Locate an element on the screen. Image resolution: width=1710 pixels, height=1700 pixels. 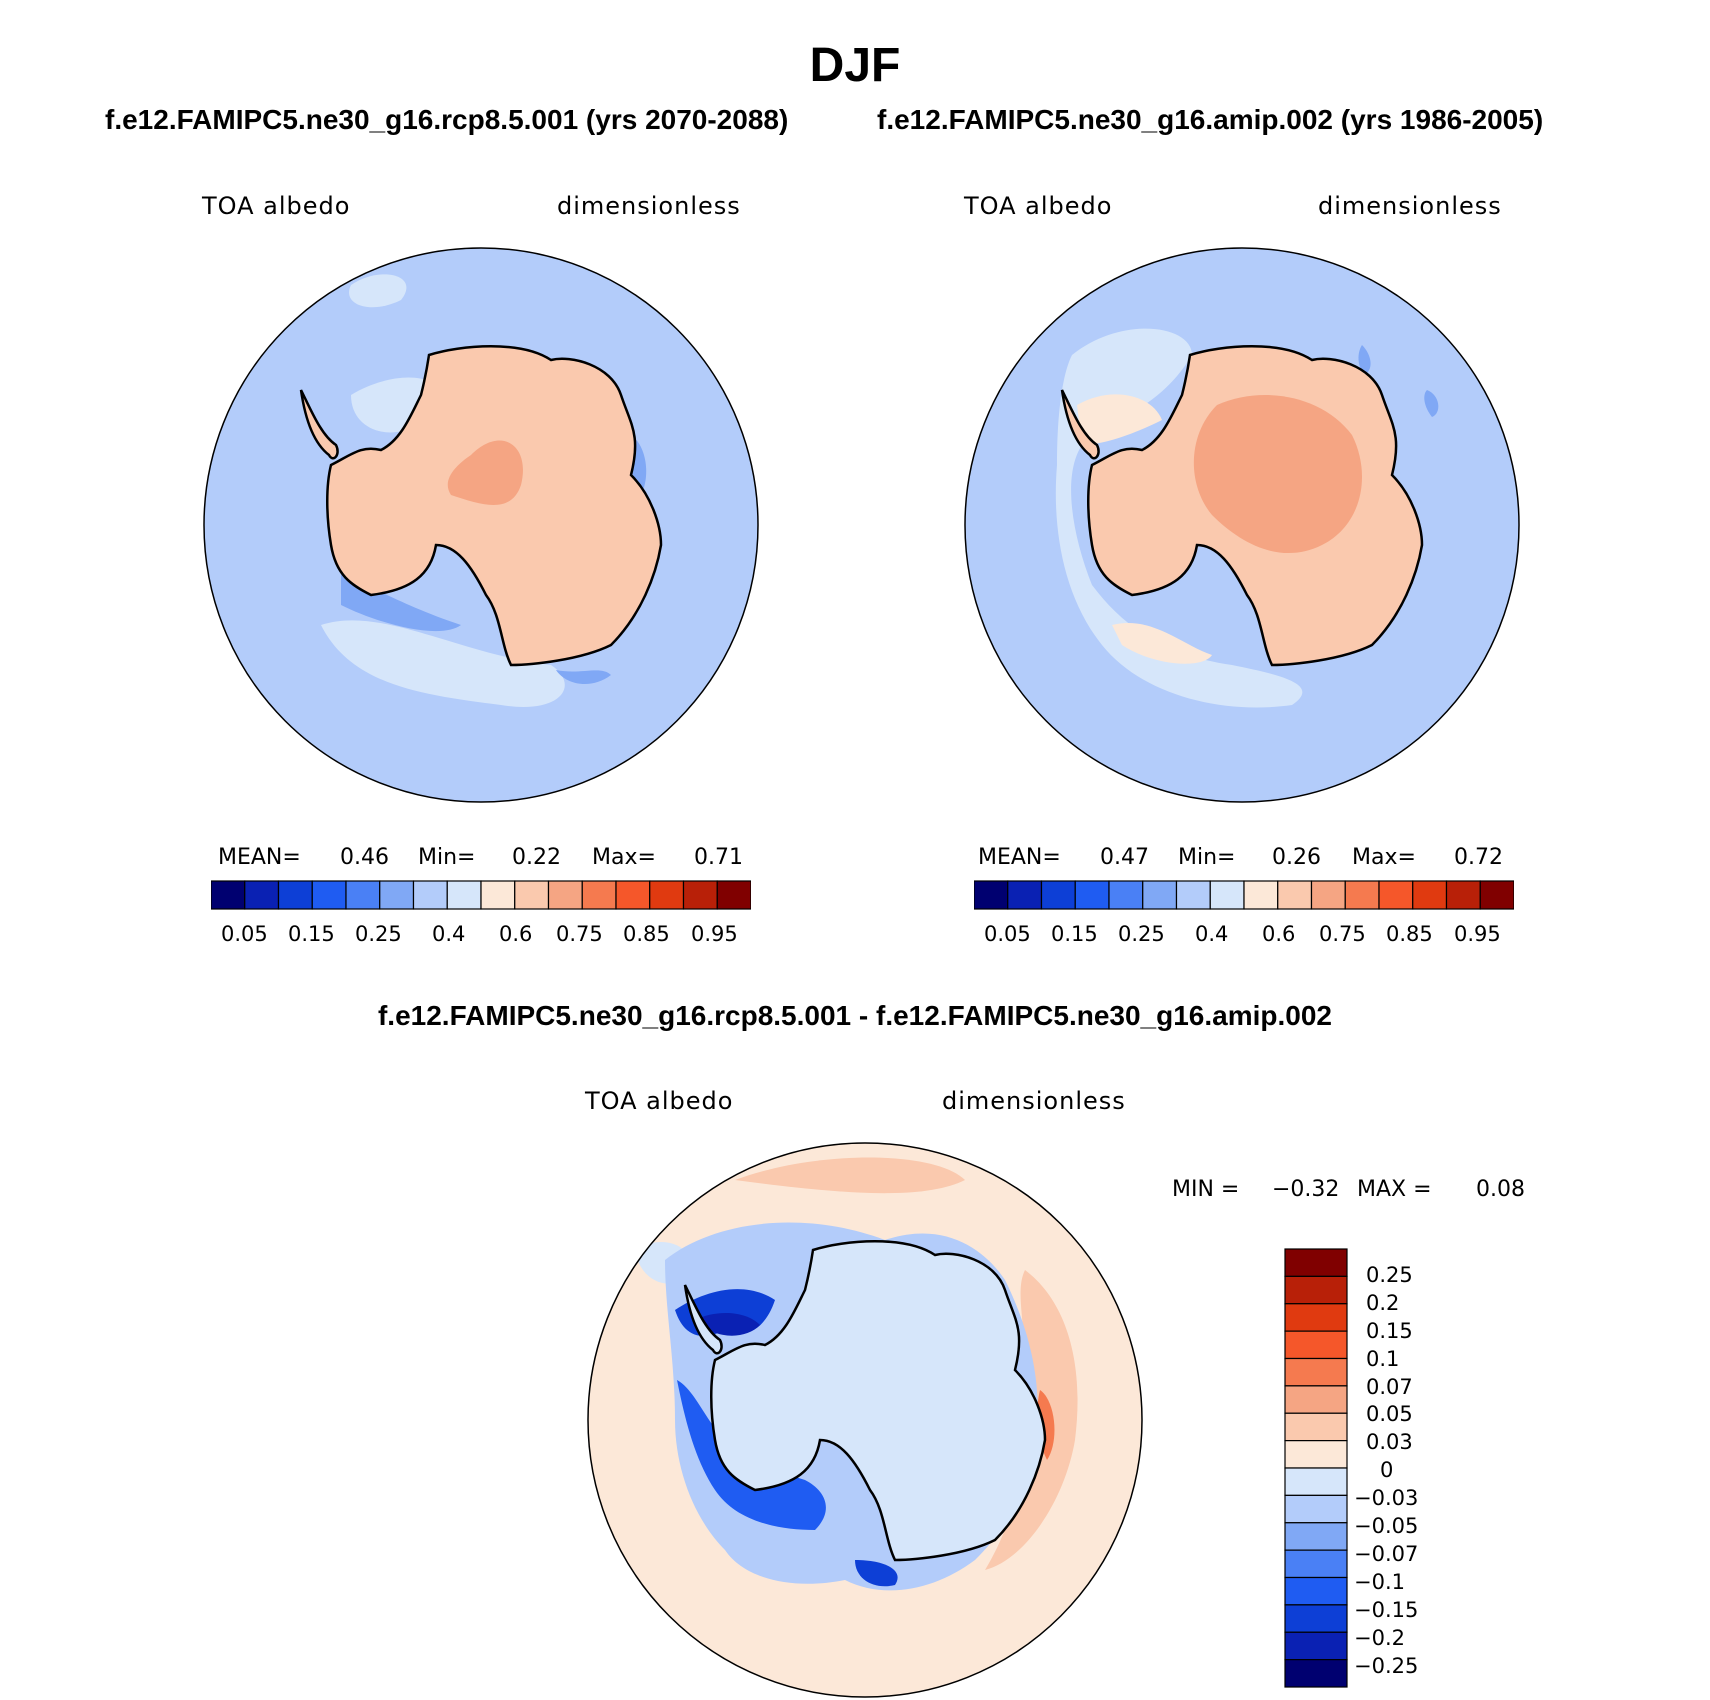
colorbar-tick-label: 0.07 is located at coordinates (1389, 1387).